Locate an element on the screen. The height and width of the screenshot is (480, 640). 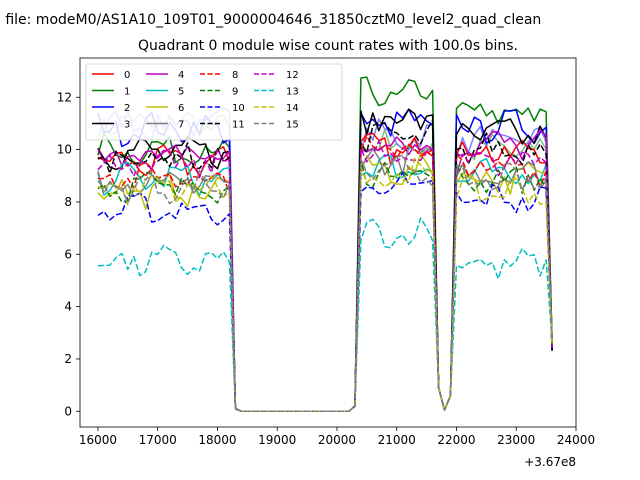
legend-label-15: 15 is located at coordinates (292, 125).